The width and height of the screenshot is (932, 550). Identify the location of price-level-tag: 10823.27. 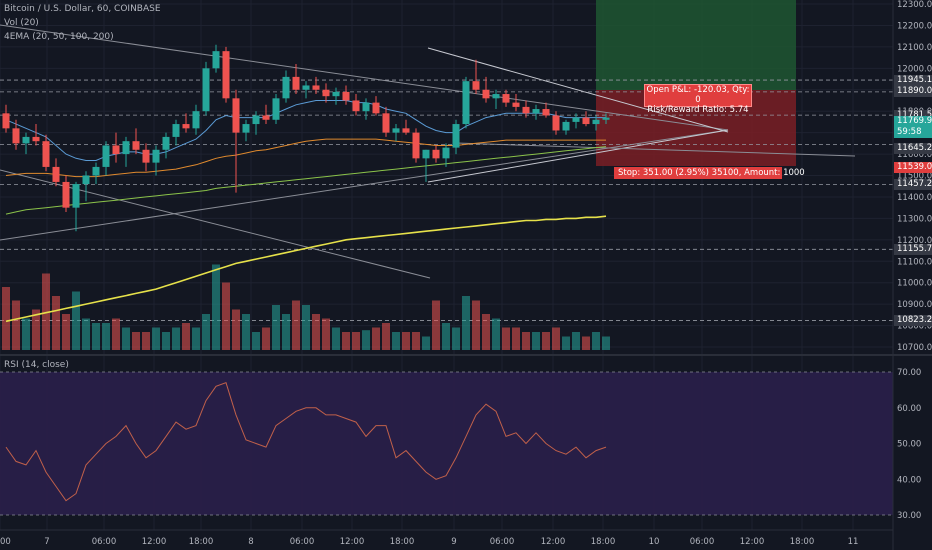
(913, 321).